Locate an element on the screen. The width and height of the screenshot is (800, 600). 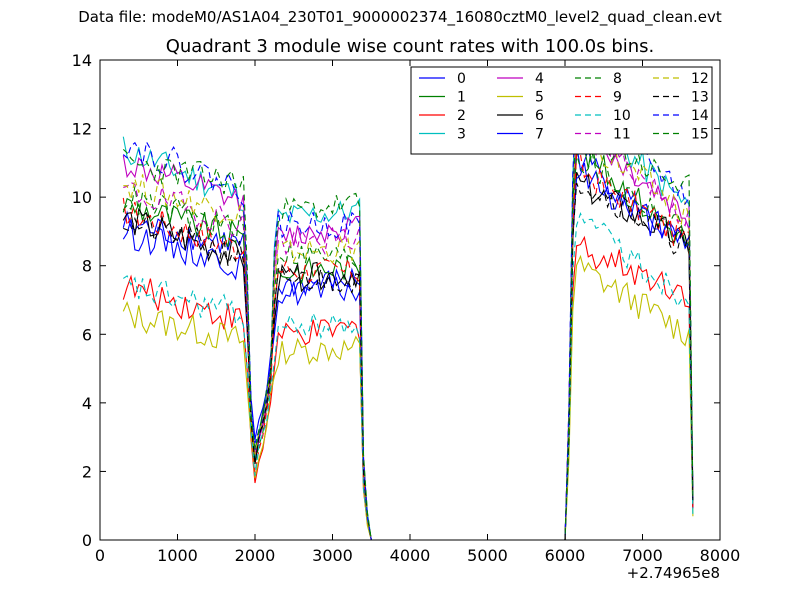
legend-label-6: 6 is located at coordinates (539, 116).